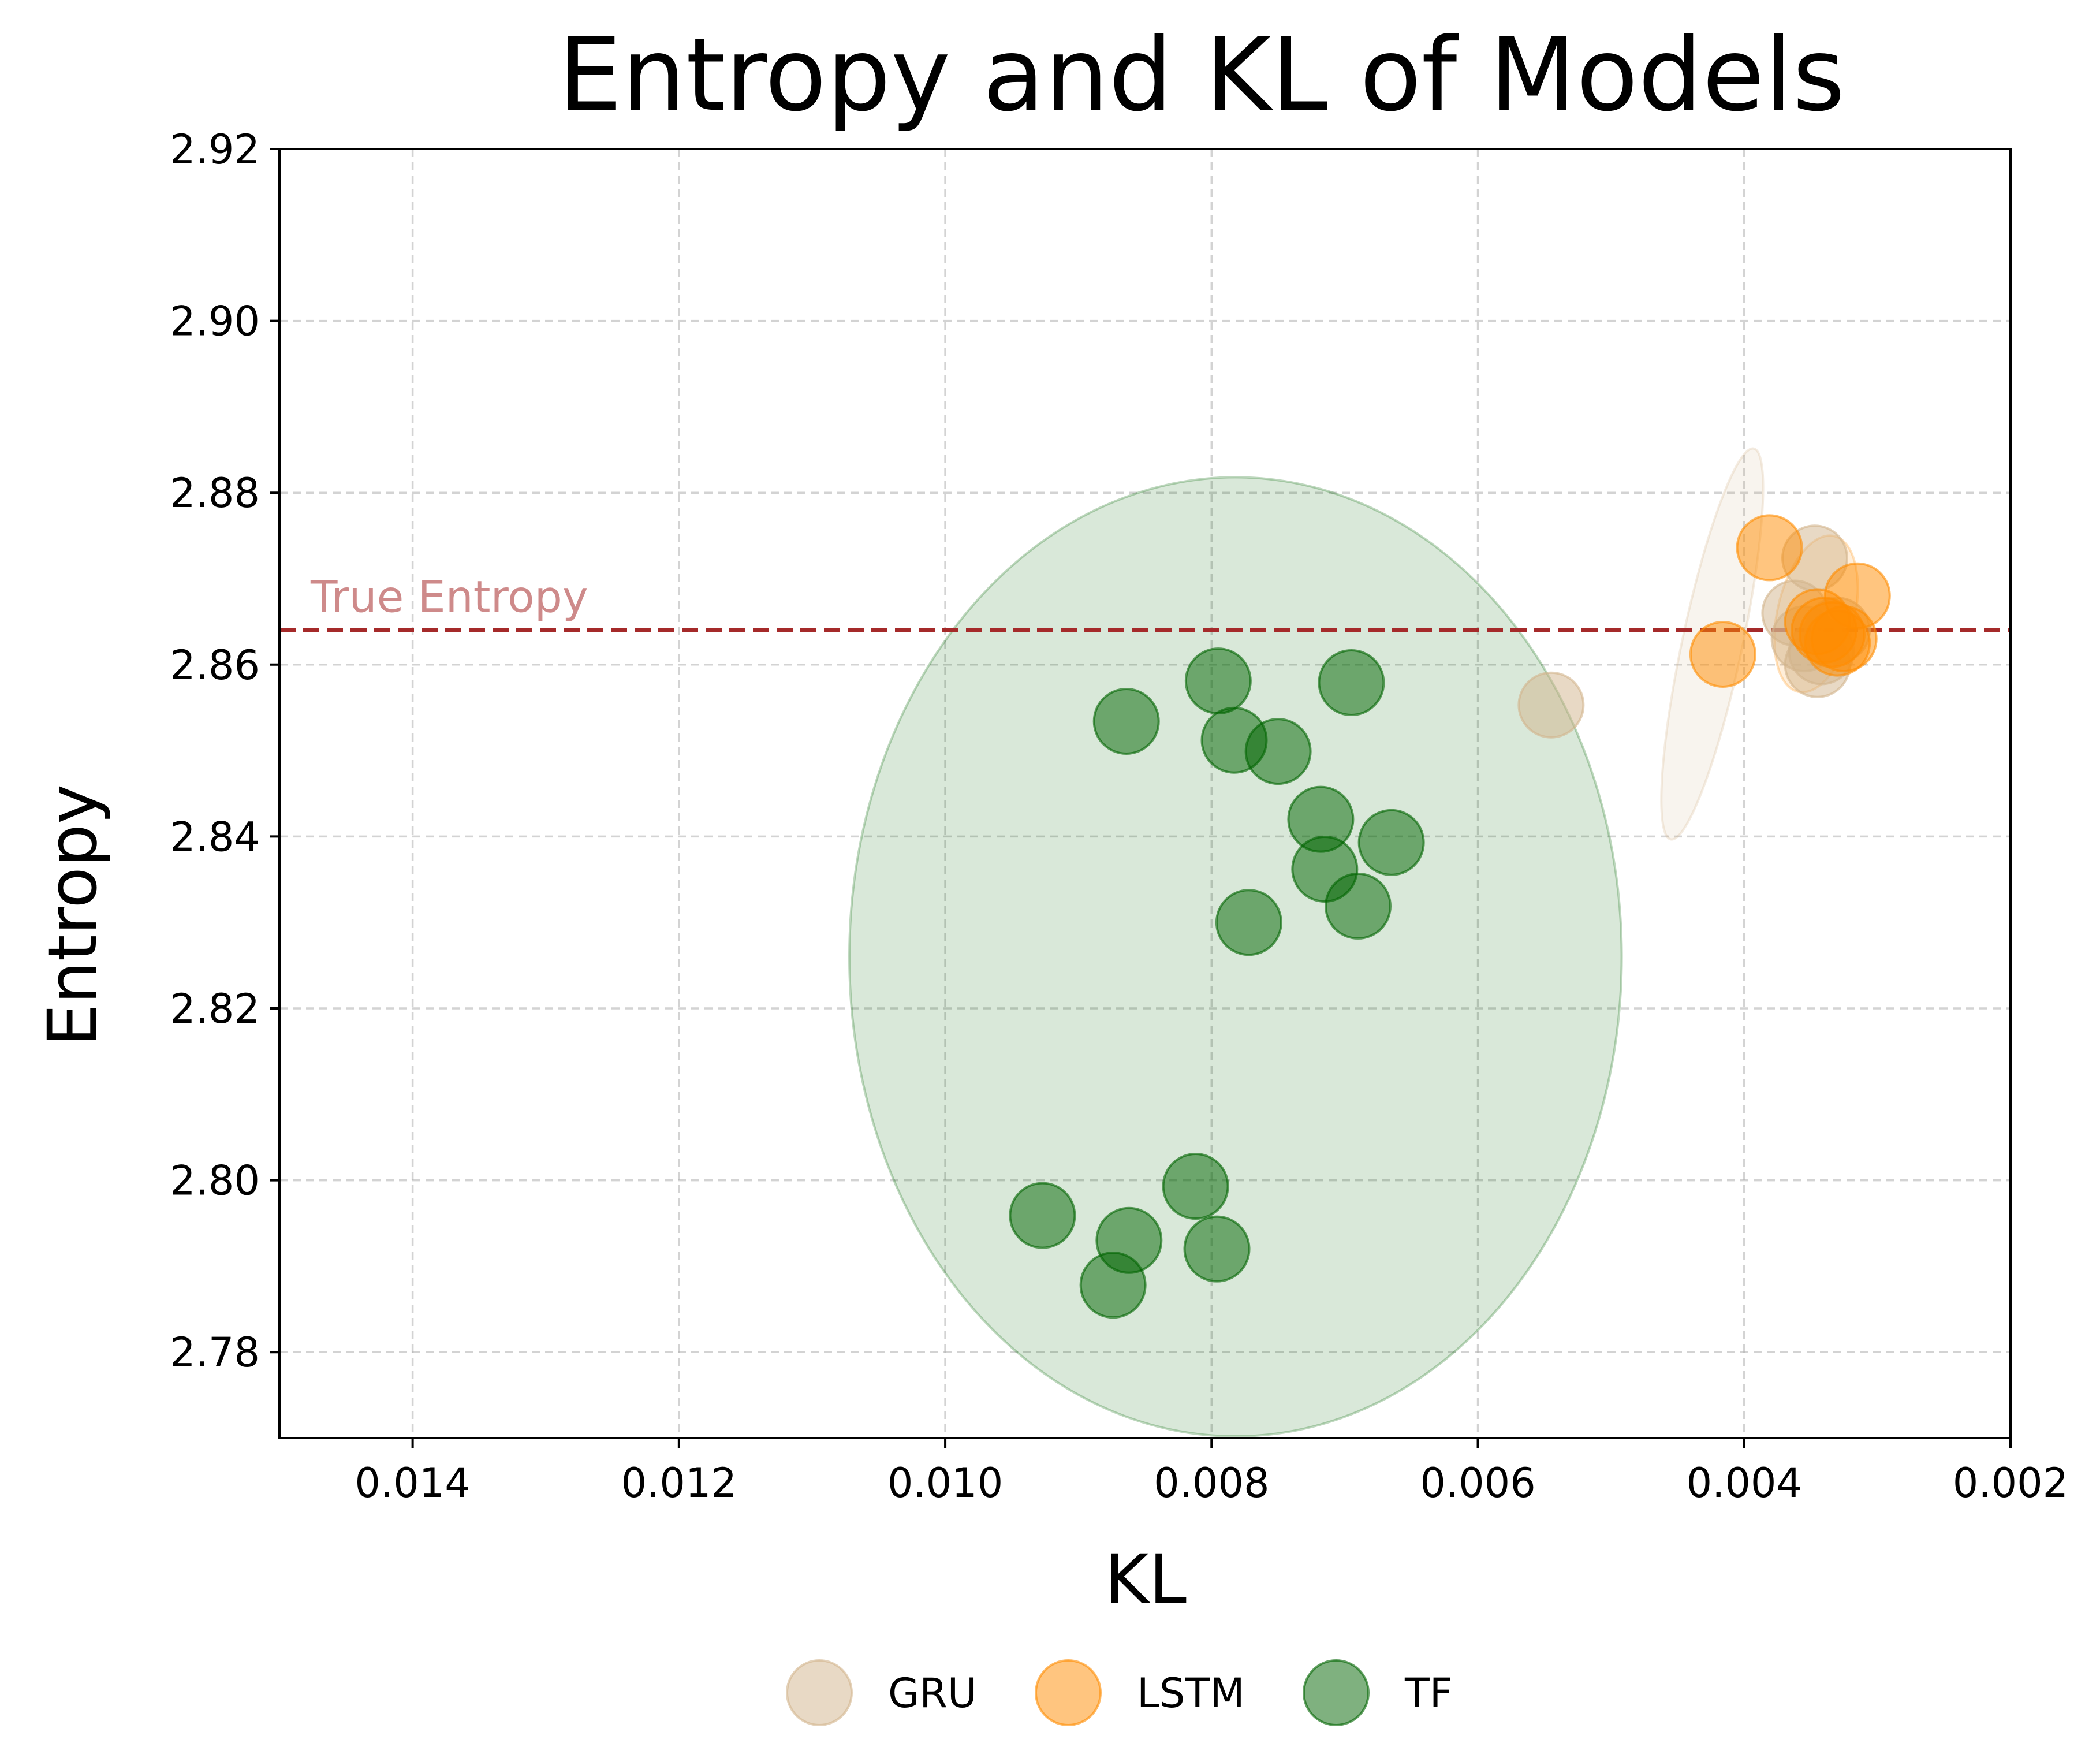  I want to click on y-tick-label: 2.90, so click(215, 322).